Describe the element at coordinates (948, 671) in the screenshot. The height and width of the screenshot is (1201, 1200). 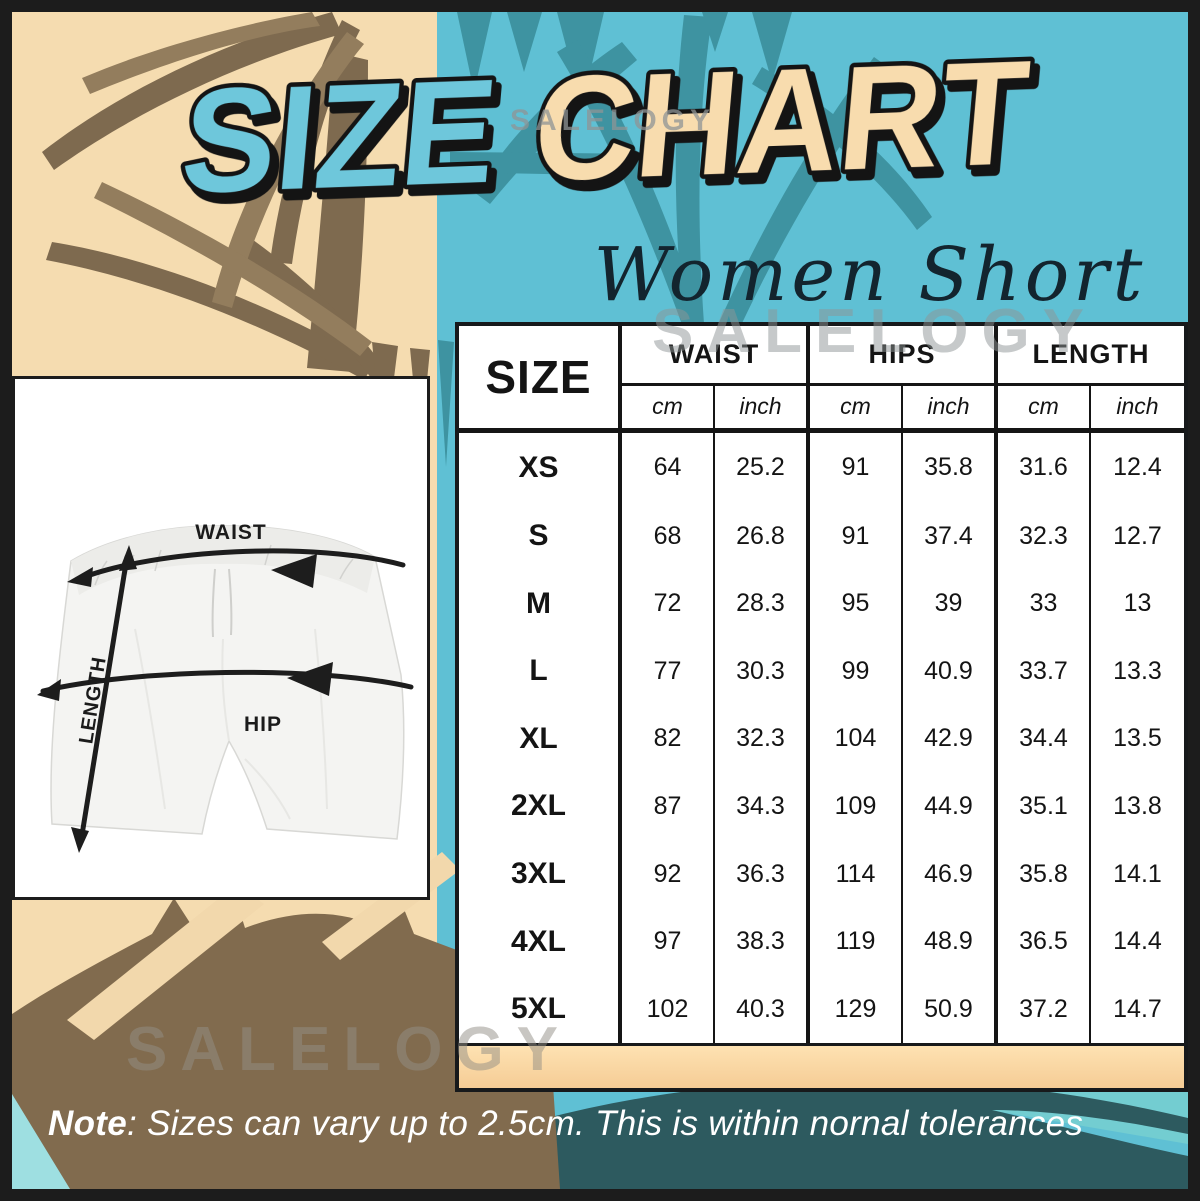
I see `value-cell: 40.9` at that location.